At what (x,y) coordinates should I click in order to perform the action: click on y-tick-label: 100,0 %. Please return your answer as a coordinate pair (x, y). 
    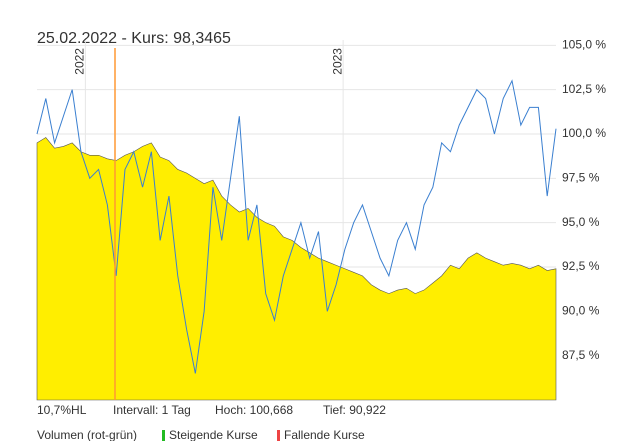
    Looking at the image, I should click on (584, 133).